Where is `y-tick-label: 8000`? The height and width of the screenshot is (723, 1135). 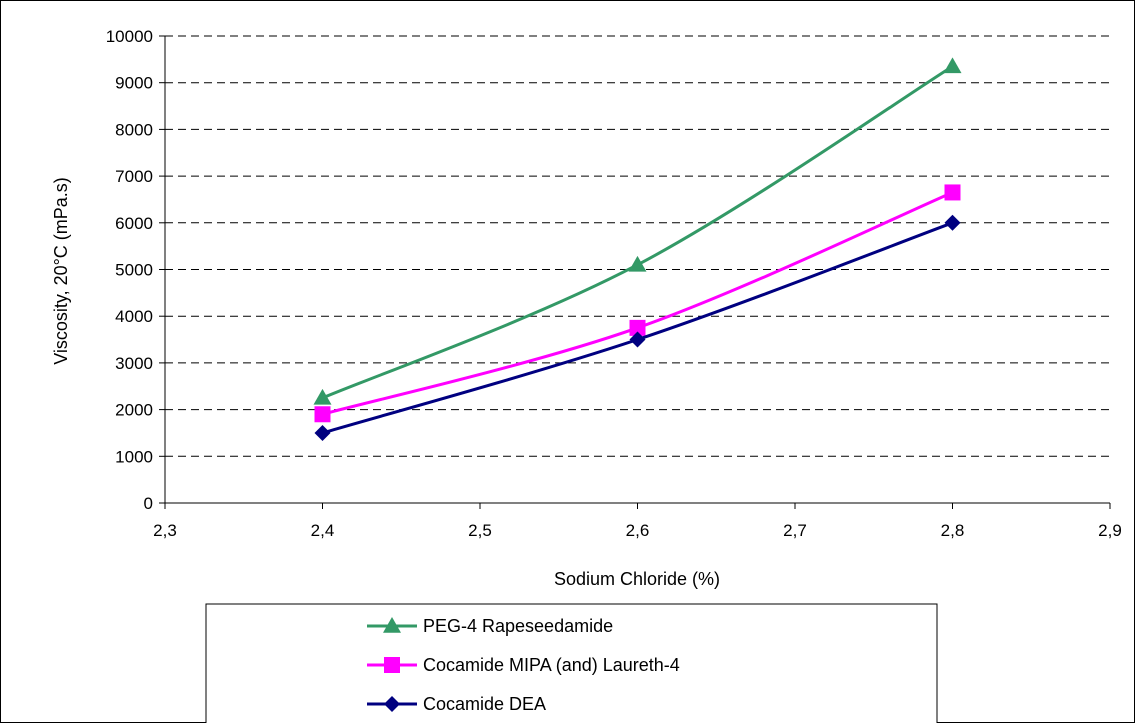
y-tick-label: 8000 is located at coordinates (134, 129).